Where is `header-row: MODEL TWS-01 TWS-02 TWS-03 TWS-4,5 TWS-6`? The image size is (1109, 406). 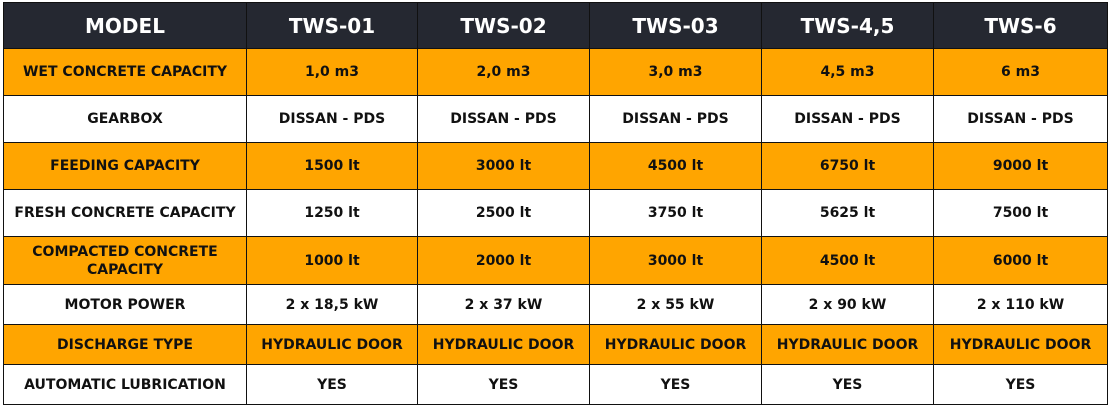 header-row: MODEL TWS-01 TWS-02 TWS-03 TWS-4,5 TWS-6 is located at coordinates (555, 25).